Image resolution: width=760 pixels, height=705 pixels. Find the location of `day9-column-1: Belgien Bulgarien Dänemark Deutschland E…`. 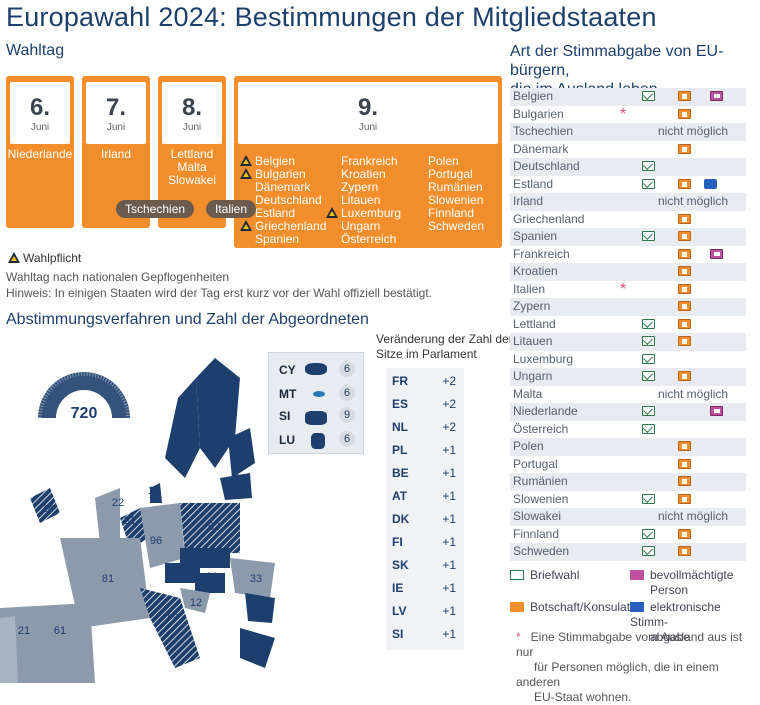

day9-column-1: Belgien Bulgarien Dänemark Deutschland E… is located at coordinates (283, 200).